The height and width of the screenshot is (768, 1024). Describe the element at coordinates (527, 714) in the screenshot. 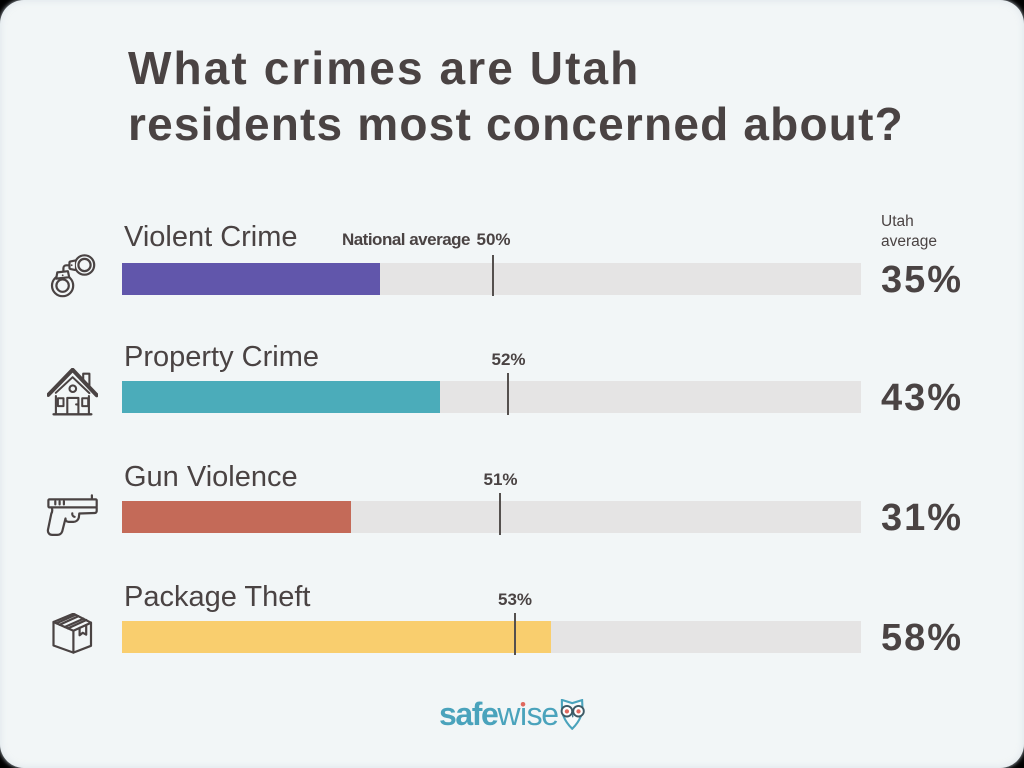

I see `svg-text: wıse` at that location.